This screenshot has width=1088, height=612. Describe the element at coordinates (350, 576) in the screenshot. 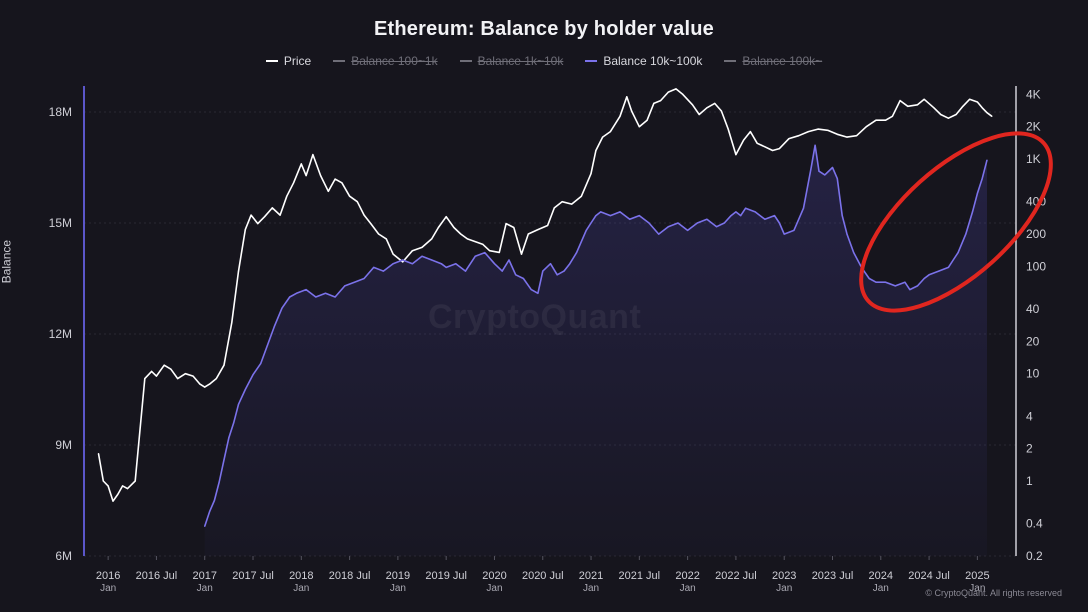

I see `x-tick-label: 2018 Jul` at that location.